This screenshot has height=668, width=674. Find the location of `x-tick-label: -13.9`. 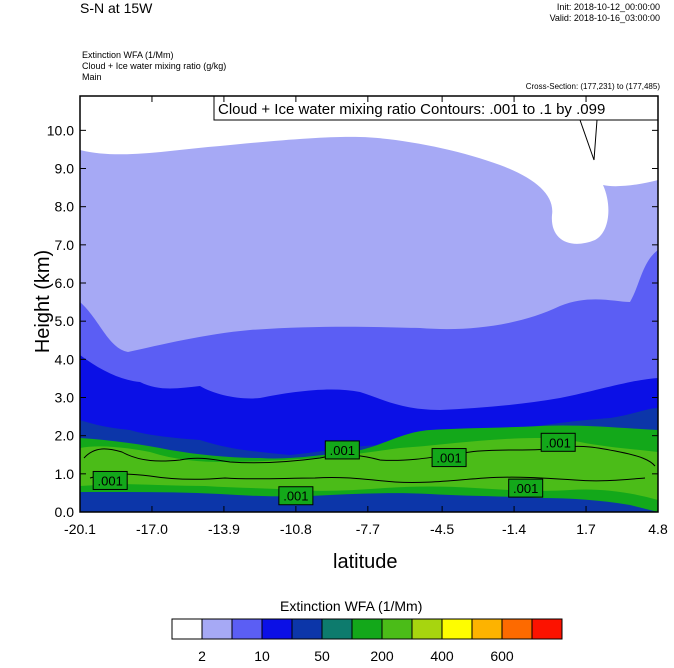

x-tick-label: -13.9 is located at coordinates (224, 529).